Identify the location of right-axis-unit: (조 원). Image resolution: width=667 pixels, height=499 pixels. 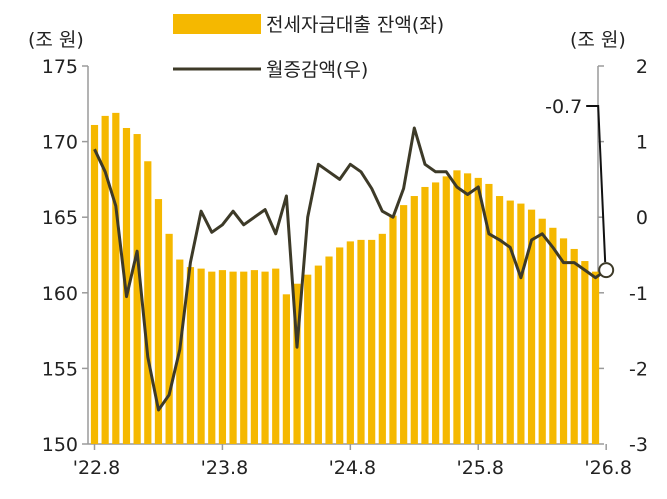
(598, 40).